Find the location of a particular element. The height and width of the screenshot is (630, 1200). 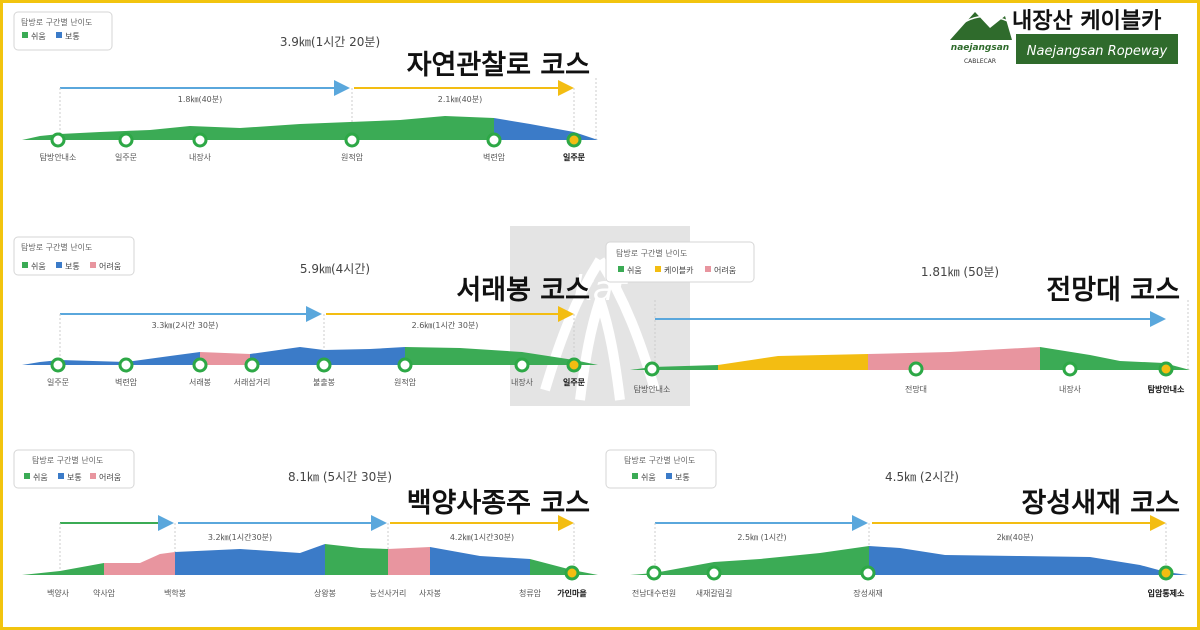

stop-label: 입암통제소 is located at coordinates (1166, 593).